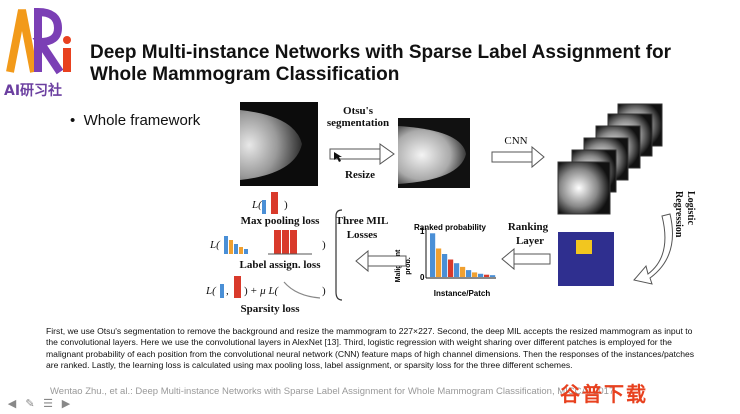 This screenshot has width=740, height=414. What do you see at coordinates (408, 266) in the screenshot?
I see `y-axis-label-2: prob.` at bounding box center [408, 266].